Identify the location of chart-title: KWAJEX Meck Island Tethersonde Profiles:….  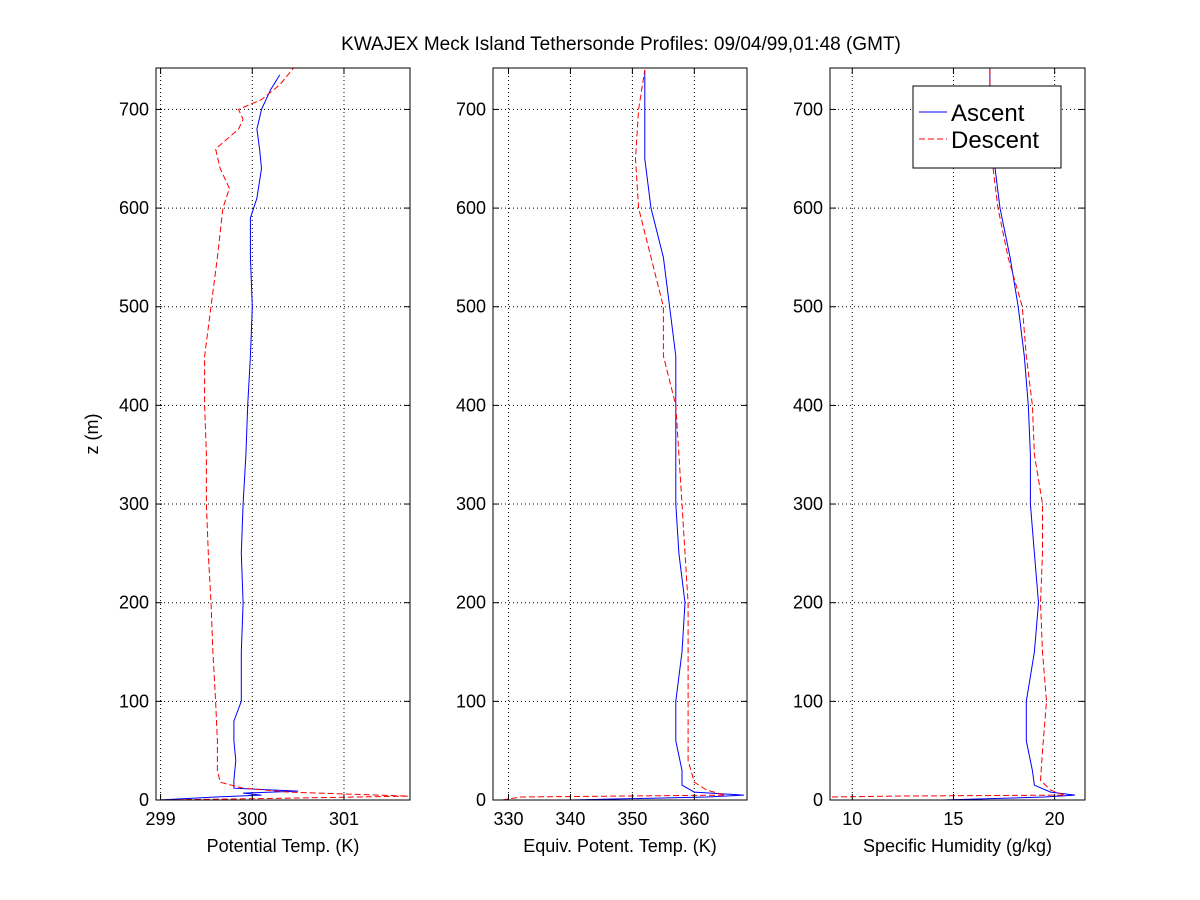
(621, 44).